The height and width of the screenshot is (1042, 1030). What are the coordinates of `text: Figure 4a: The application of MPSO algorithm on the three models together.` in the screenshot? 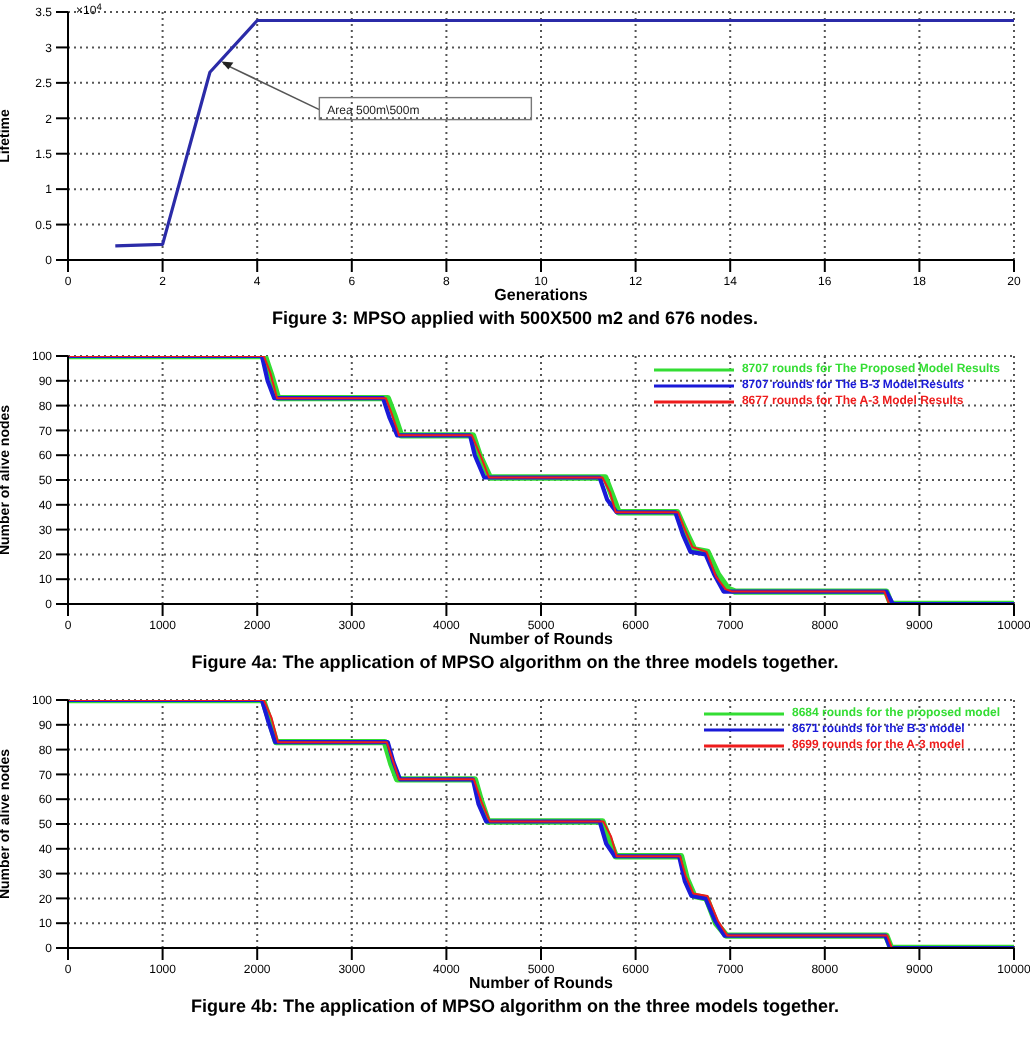 It's located at (515, 663).